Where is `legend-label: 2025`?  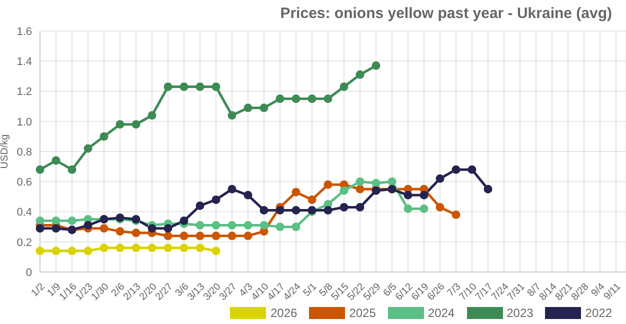 legend-label: 2025 is located at coordinates (362, 313).